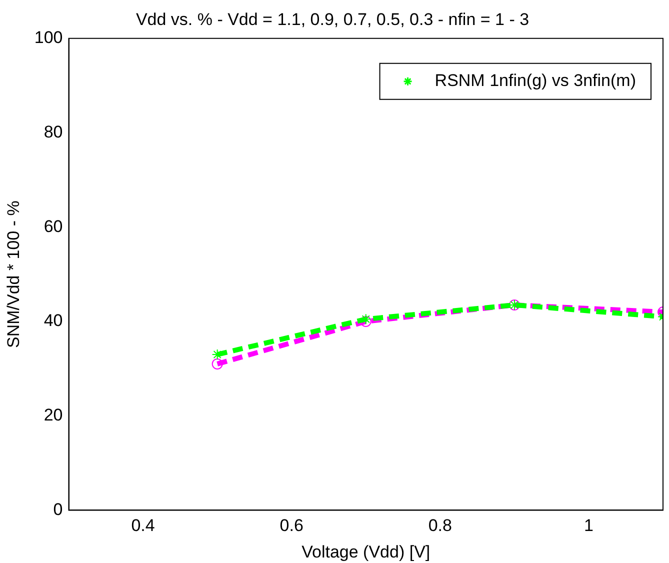 The image size is (669, 563). I want to click on y-tick-label: 60, so click(53, 226).